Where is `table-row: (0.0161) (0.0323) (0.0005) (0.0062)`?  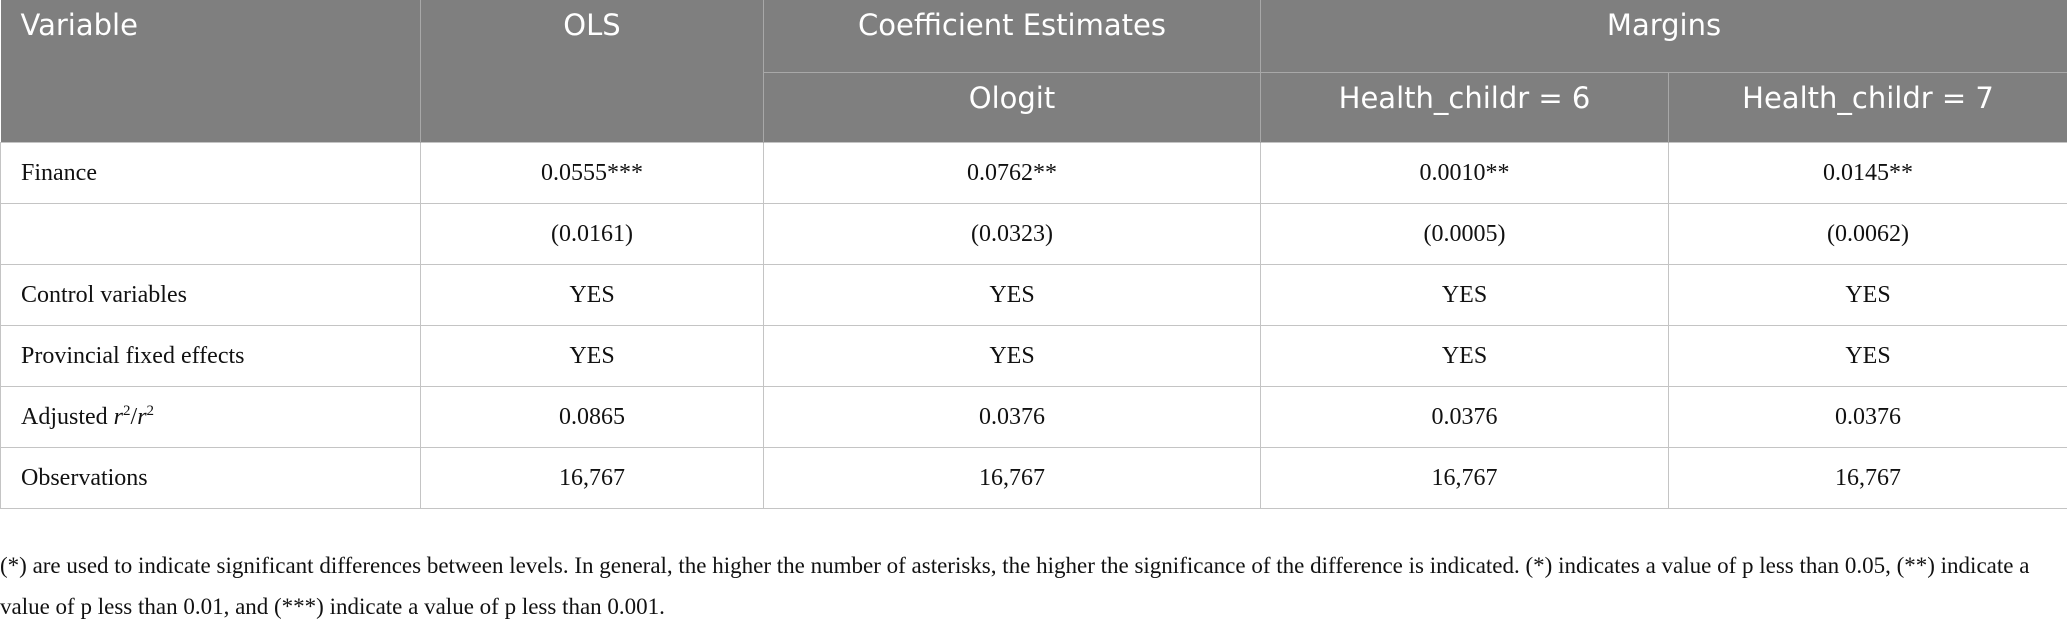 table-row: (0.0161) (0.0323) (0.0005) (0.0062) is located at coordinates (1033, 234).